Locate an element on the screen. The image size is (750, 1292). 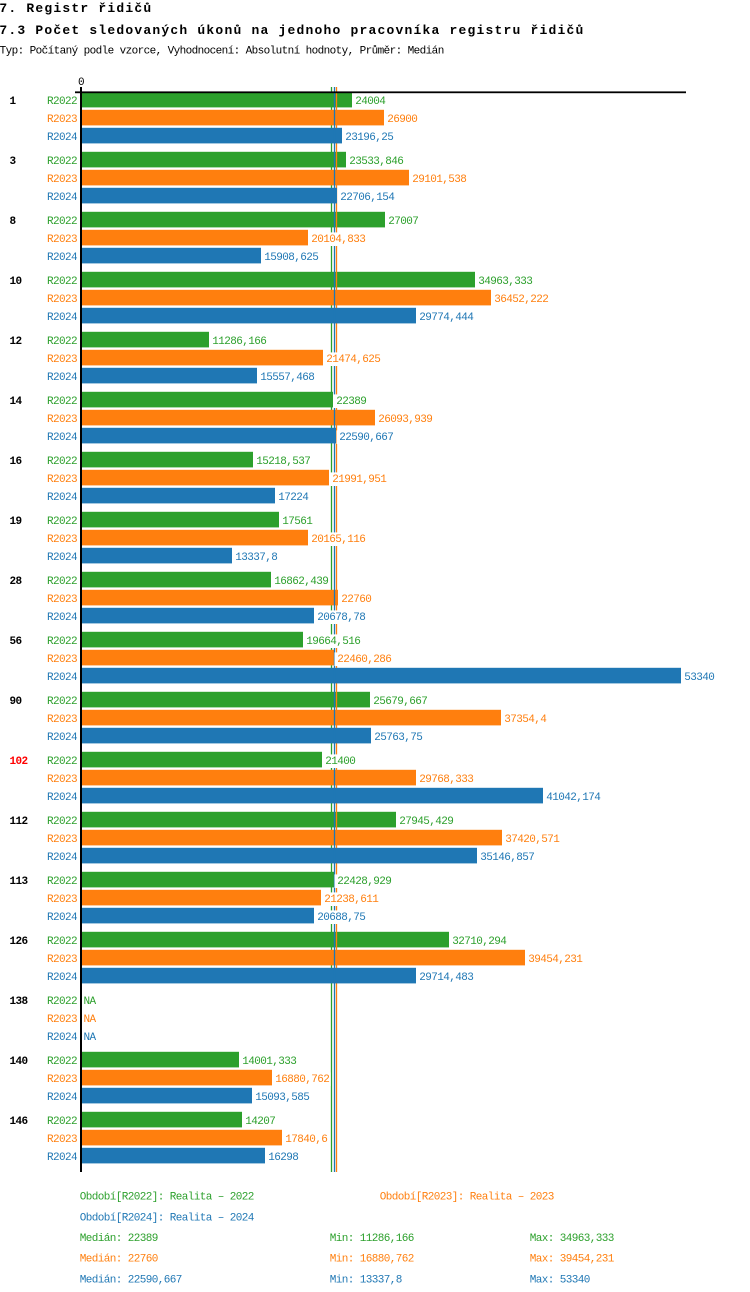
svg-text: Období[R2022]: Realita – 2022 is located at coordinates (167, 1198).